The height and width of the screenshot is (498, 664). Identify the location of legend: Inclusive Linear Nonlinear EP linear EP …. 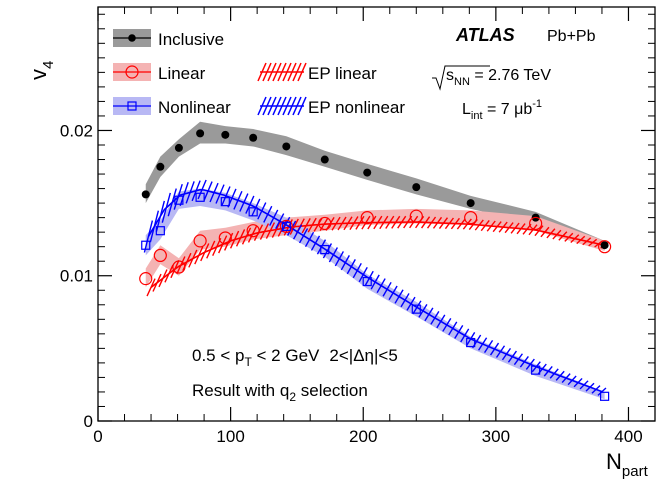
(259, 73).